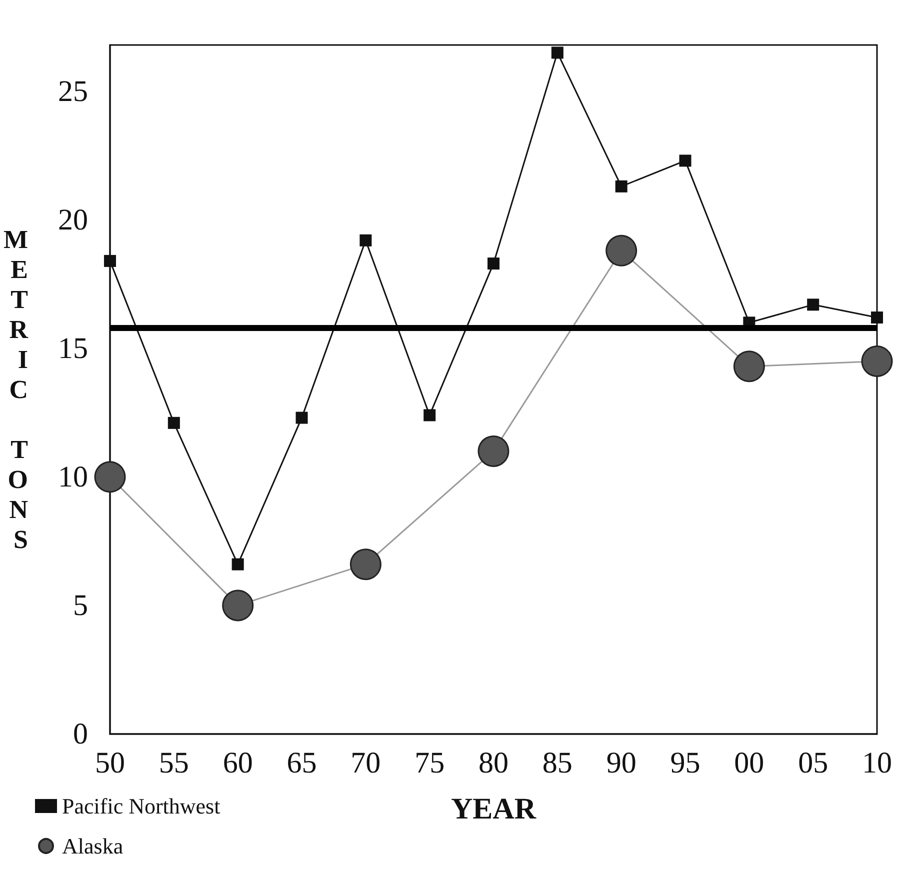 The width and height of the screenshot is (912, 884). What do you see at coordinates (141, 806) in the screenshot?
I see `legend-label: Pacific Northwest` at bounding box center [141, 806].